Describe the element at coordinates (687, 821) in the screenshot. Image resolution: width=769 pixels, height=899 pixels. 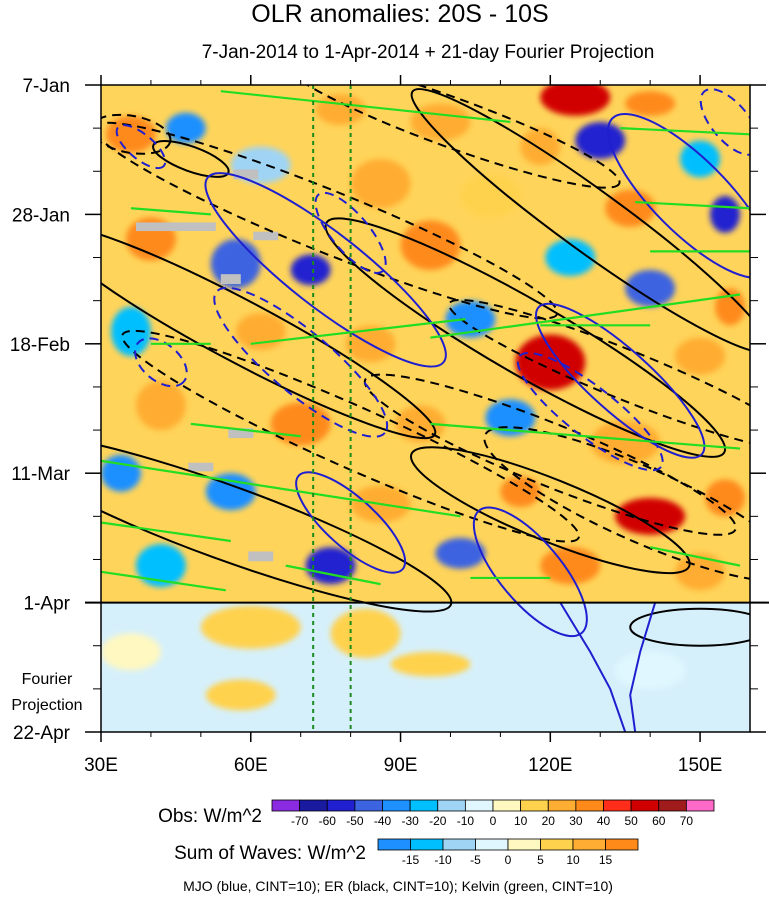
I see `colorbar-label: 70` at that location.